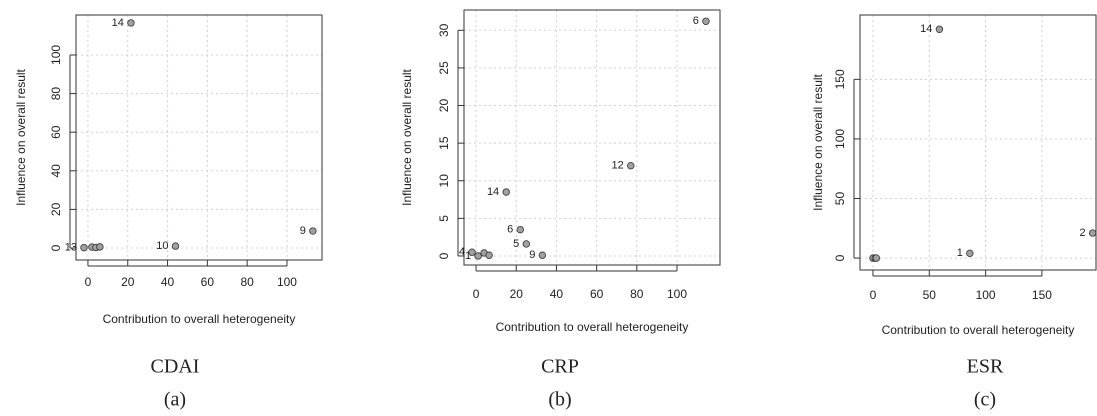 The height and width of the screenshot is (416, 1097). Describe the element at coordinates (444, 143) in the screenshot. I see `y-tick-label: 15` at that location.